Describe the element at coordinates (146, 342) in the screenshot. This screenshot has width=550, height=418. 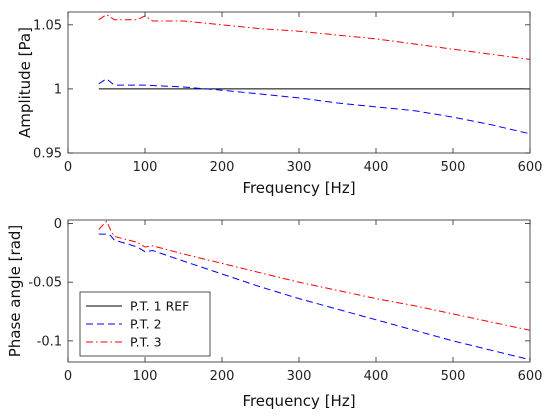
I see `legend-entry-label: P.T. 3` at that location.